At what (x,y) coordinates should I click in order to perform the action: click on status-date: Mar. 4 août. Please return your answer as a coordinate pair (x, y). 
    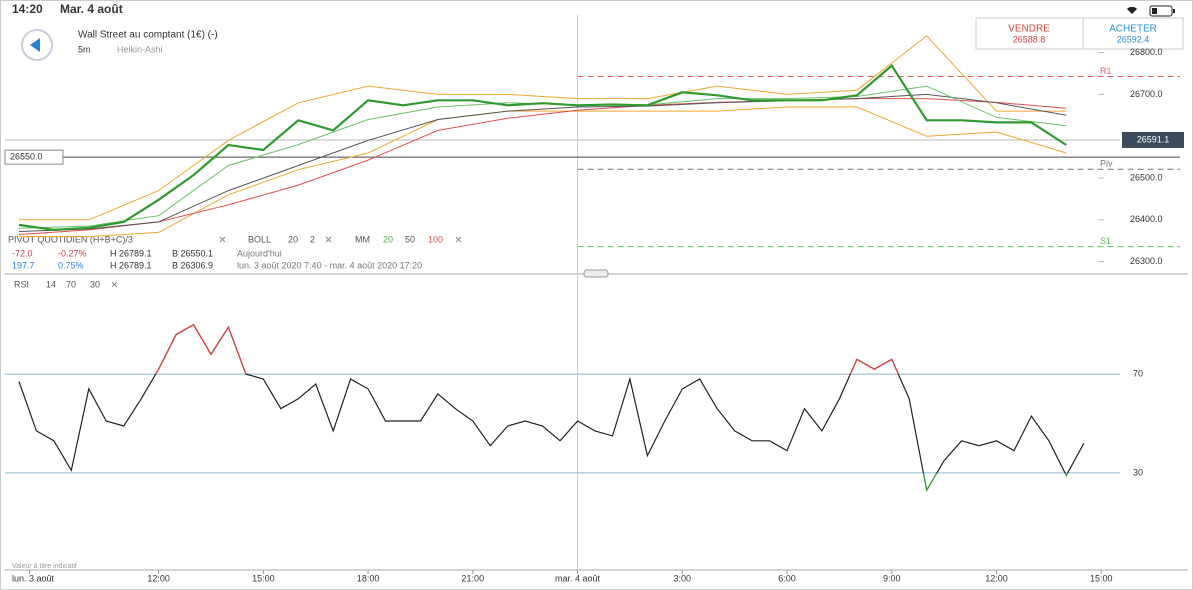
    Looking at the image, I should click on (91, 9).